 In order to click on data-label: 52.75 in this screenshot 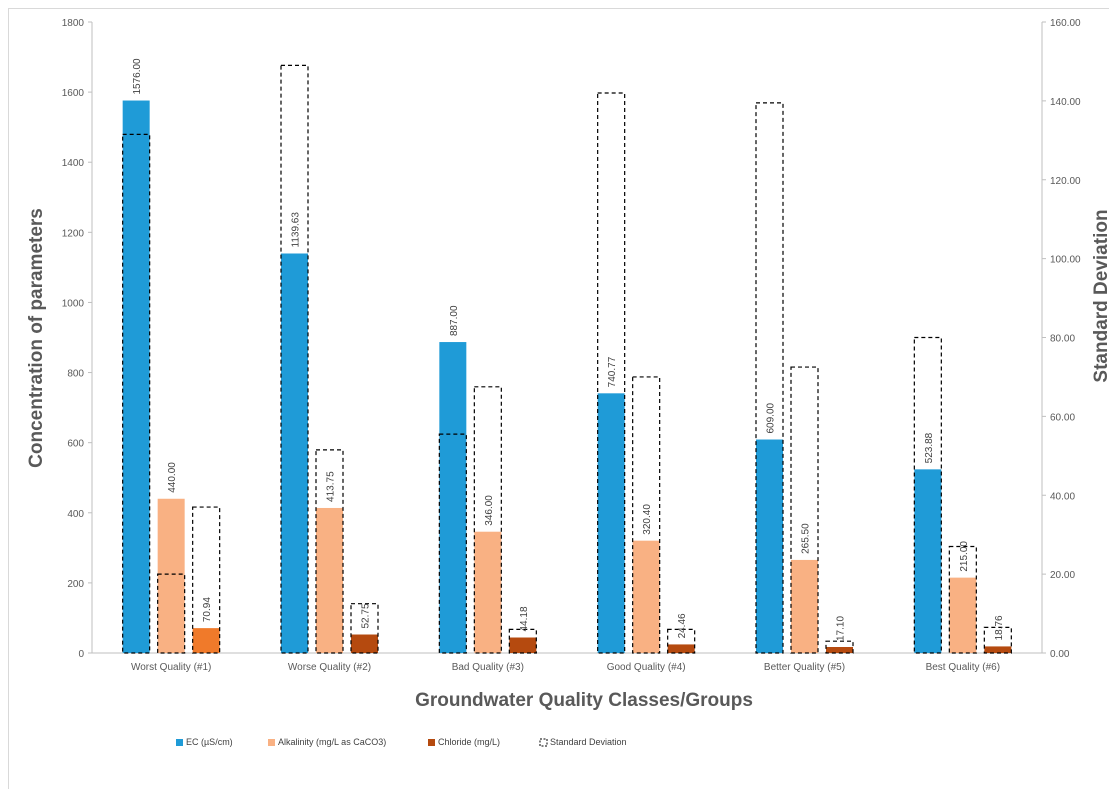, I will do `click(366, 615)`.